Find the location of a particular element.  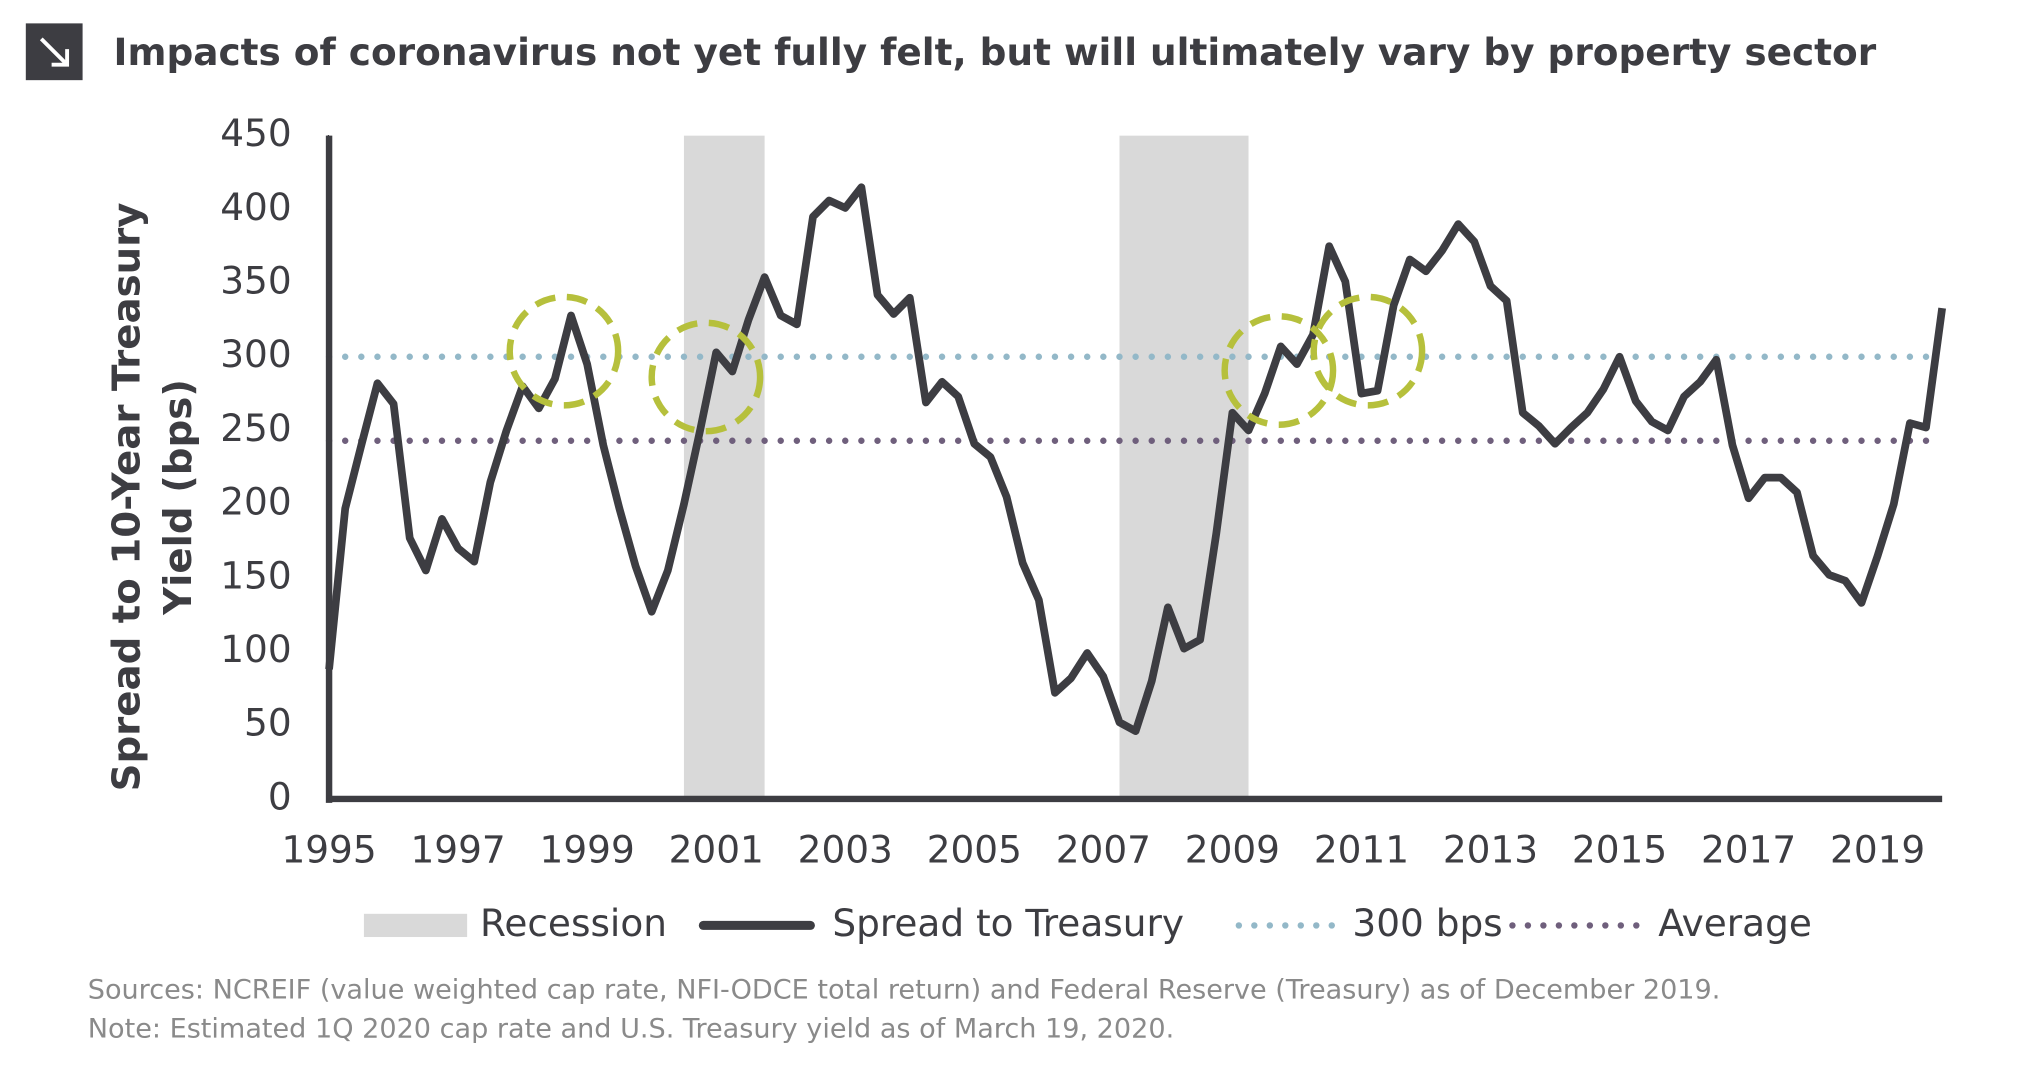

legend-swatch is located at coordinates (415, 925).